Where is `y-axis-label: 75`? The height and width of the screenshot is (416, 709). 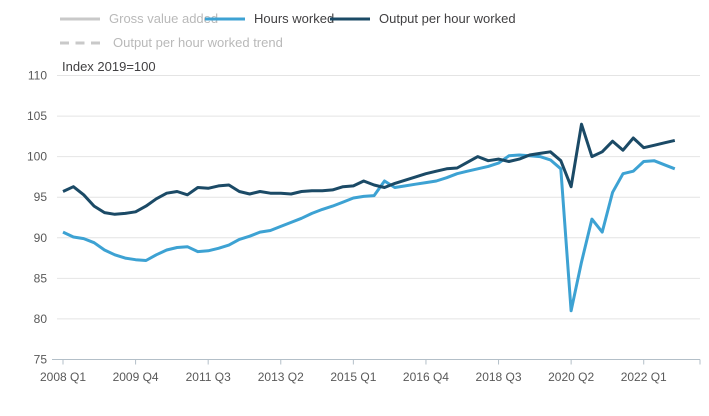 y-axis-label: 75 is located at coordinates (41, 360).